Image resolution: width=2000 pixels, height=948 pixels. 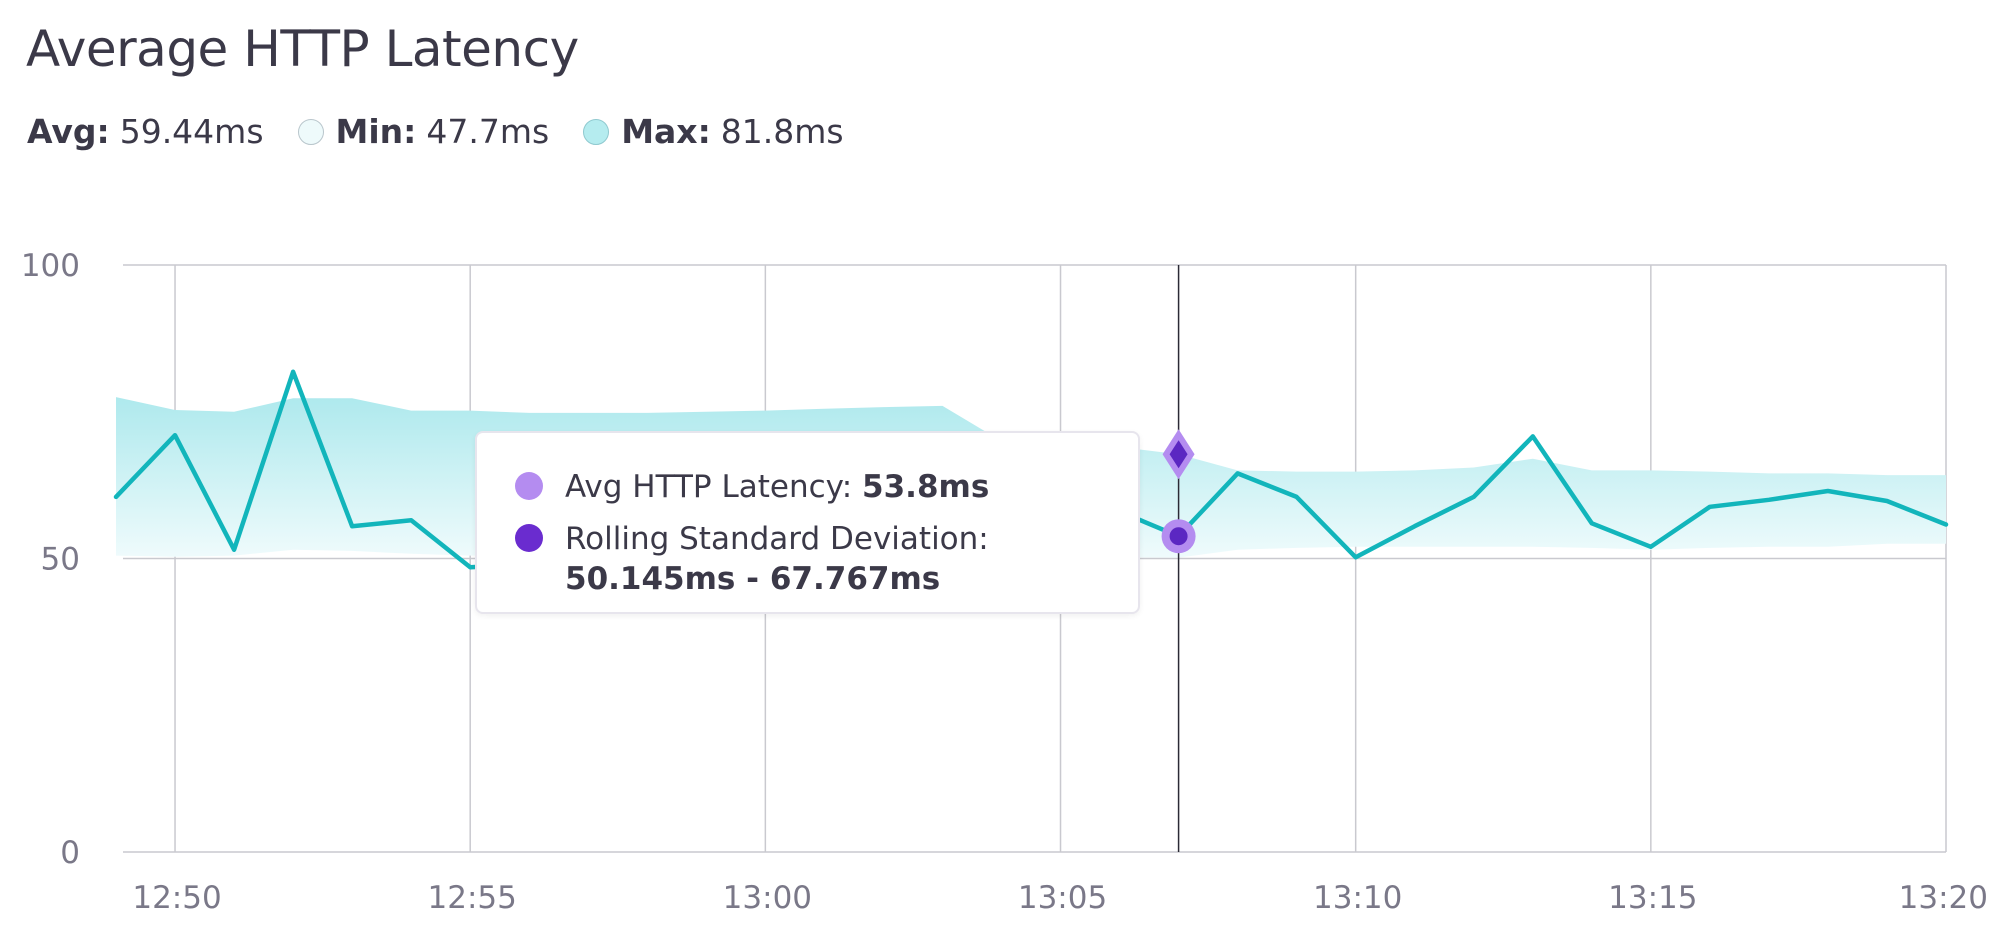 What do you see at coordinates (709, 487) in the screenshot?
I see `tooltip-avg-label: Avg HTTP Latency:` at bounding box center [709, 487].